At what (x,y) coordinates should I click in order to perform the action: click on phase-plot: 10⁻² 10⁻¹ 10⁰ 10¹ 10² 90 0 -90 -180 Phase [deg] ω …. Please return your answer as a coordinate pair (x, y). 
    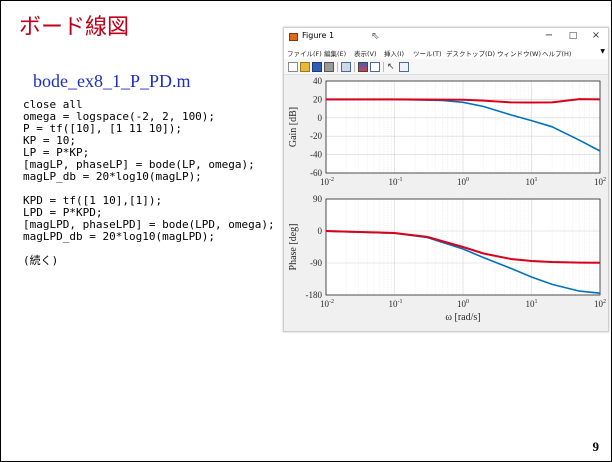
    Looking at the image, I should click on (447, 258).